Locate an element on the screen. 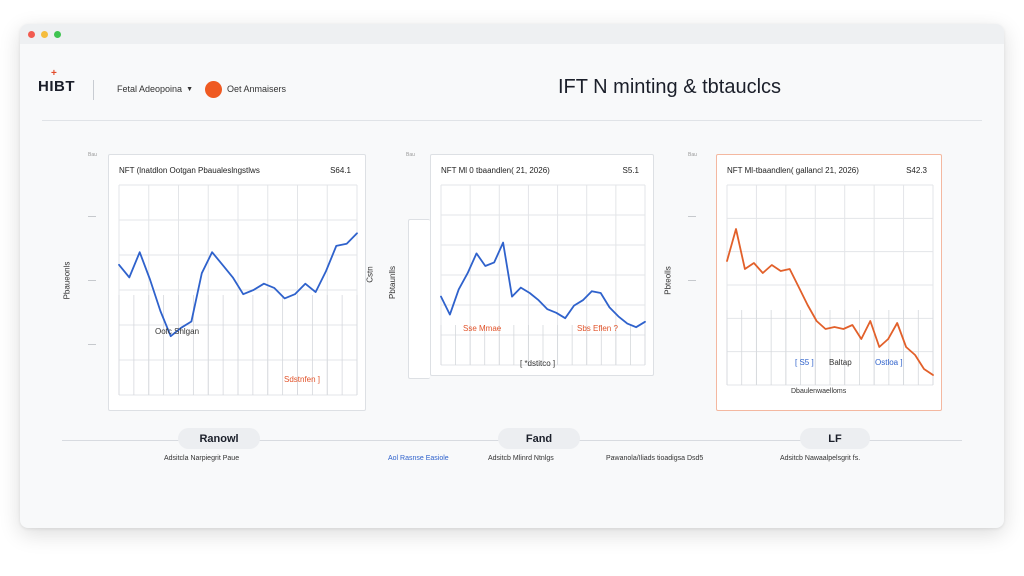  filter-dropdown-label: Fetal Adeopoina is located at coordinates (150, 89).